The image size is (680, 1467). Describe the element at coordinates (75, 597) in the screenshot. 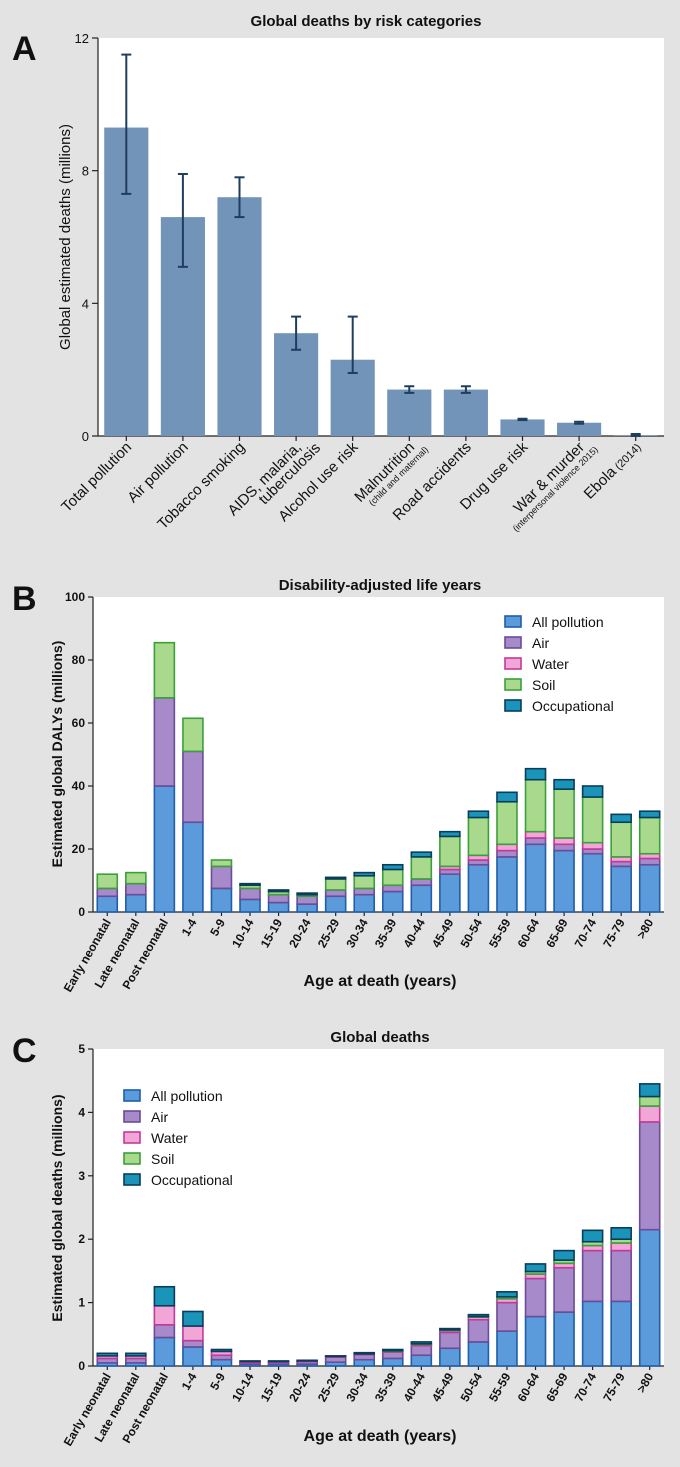

I see `chart-b-ytick-label: 100` at that location.